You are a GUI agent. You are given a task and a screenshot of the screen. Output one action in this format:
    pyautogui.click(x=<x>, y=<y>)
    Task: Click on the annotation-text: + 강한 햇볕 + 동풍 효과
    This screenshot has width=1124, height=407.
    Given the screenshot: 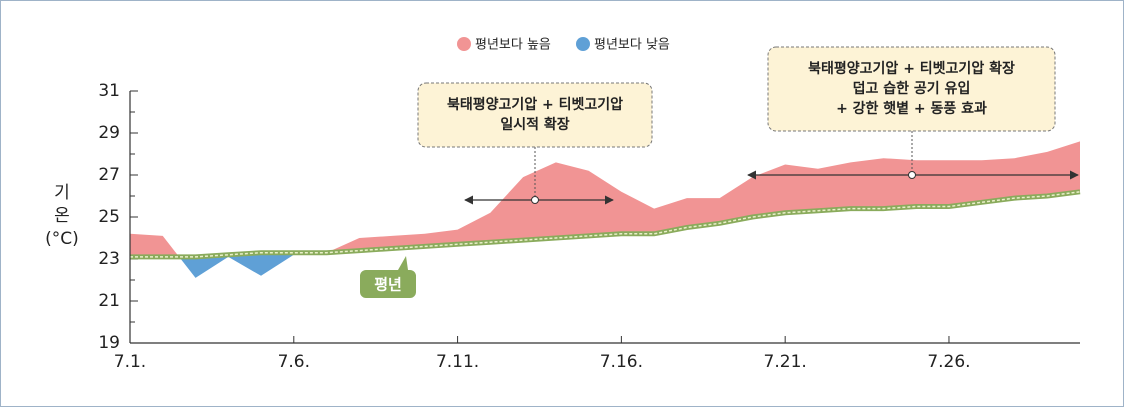 What is the action you would take?
    pyautogui.click(x=911, y=108)
    